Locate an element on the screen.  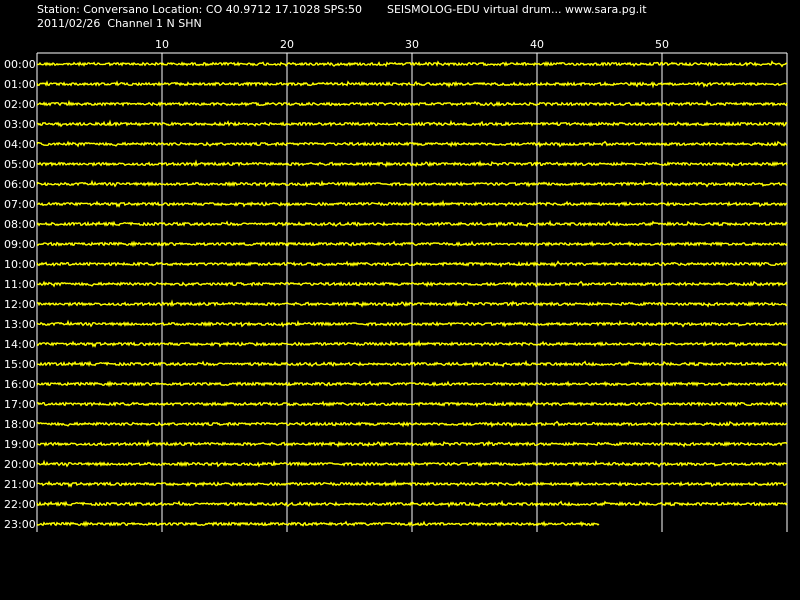
minute-tick-label: 30 is located at coordinates (412, 44).